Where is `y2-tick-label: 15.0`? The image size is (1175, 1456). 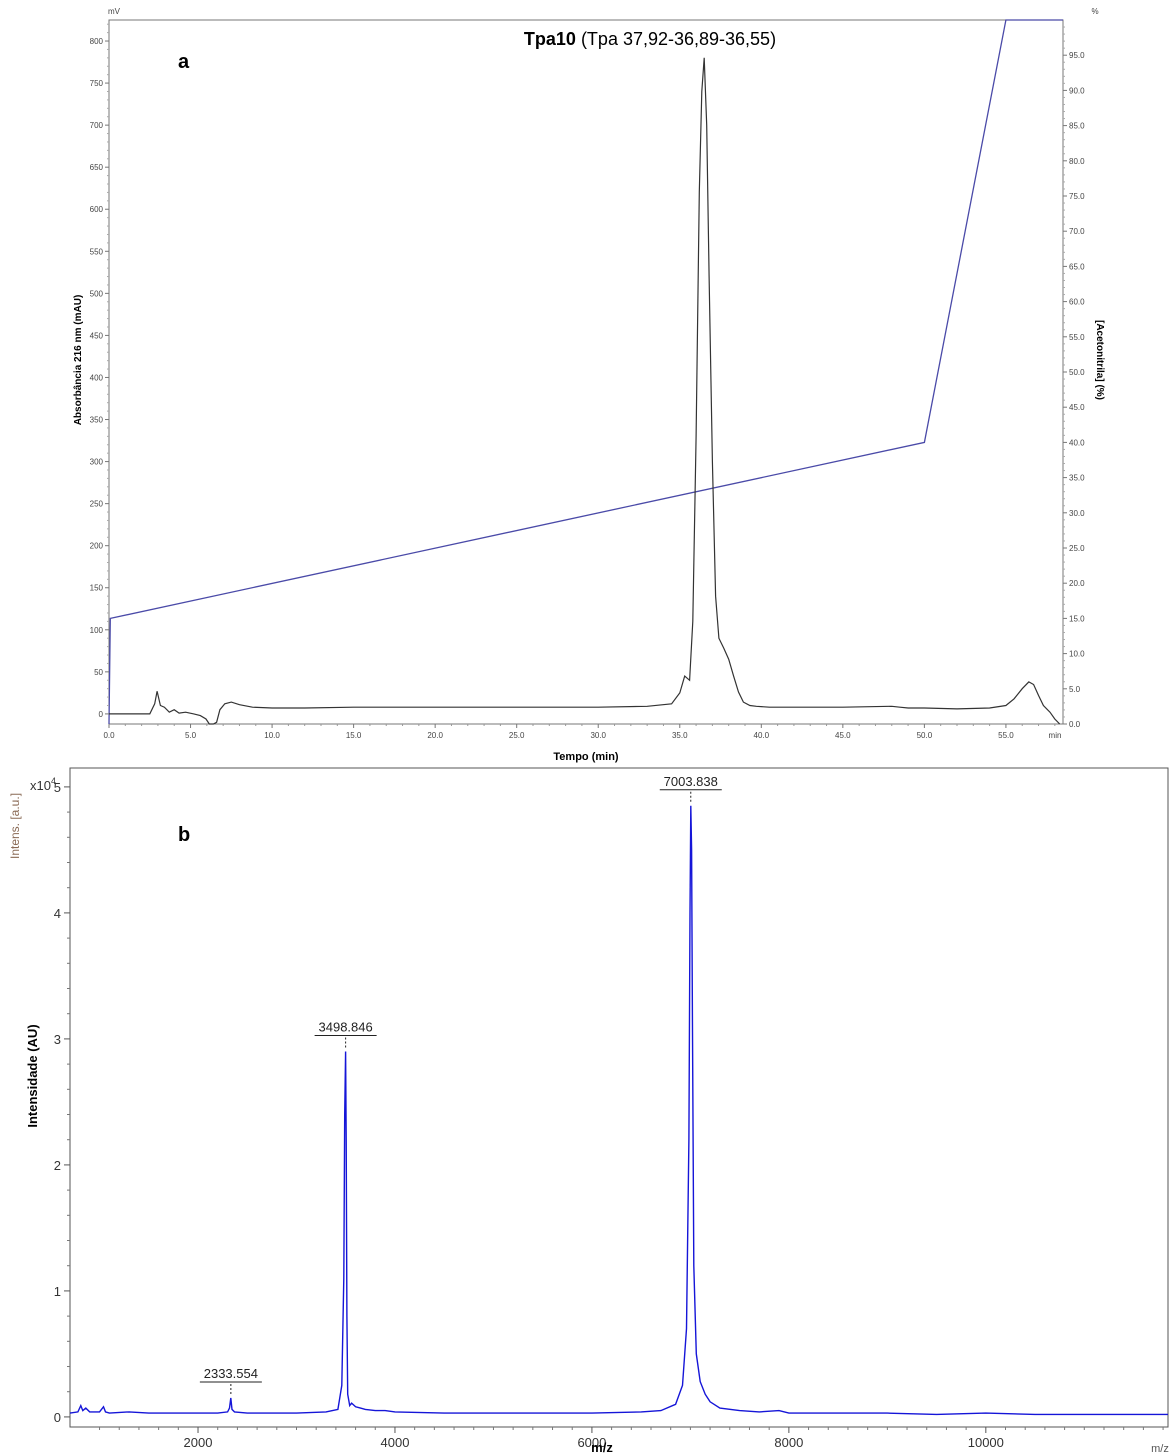 y2-tick-label: 15.0 is located at coordinates (1077, 618).